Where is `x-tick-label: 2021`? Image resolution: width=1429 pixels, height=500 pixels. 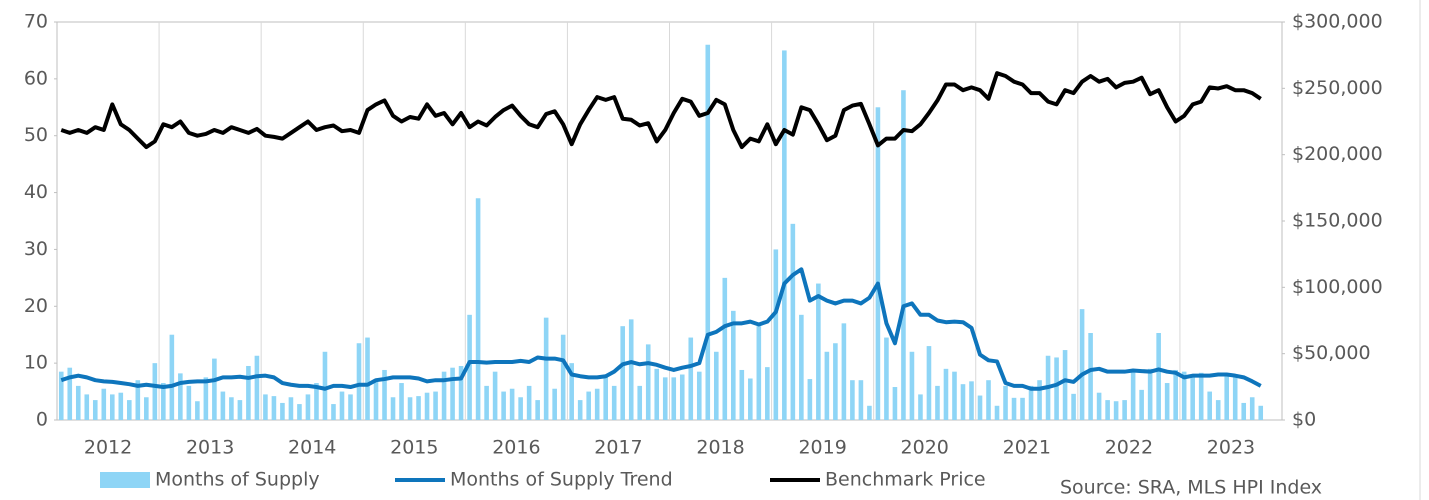
x-tick-label: 2021 is located at coordinates (1027, 448).